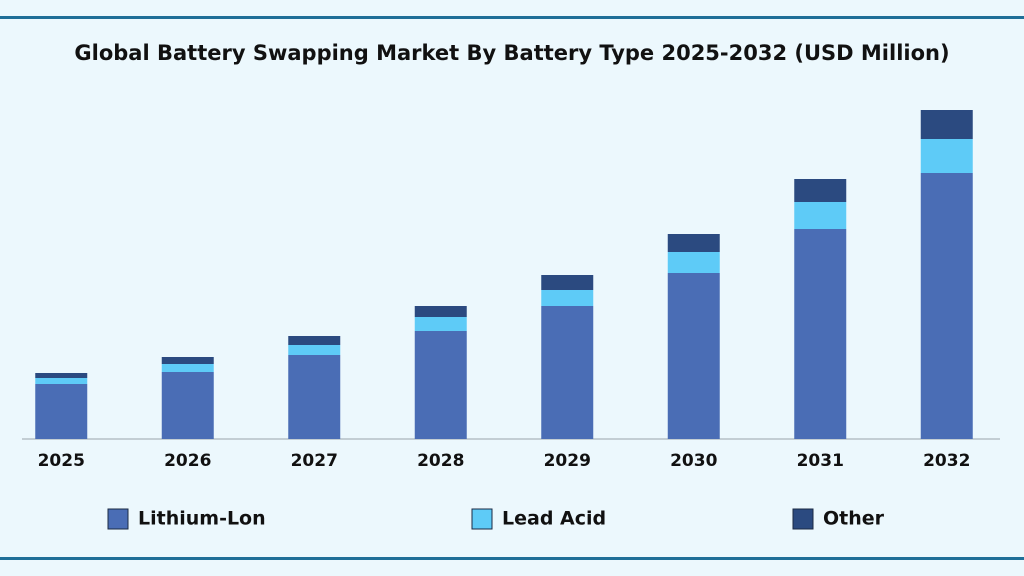  Describe the element at coordinates (314, 461) in the screenshot. I see `x-tick-label: 2027` at that location.